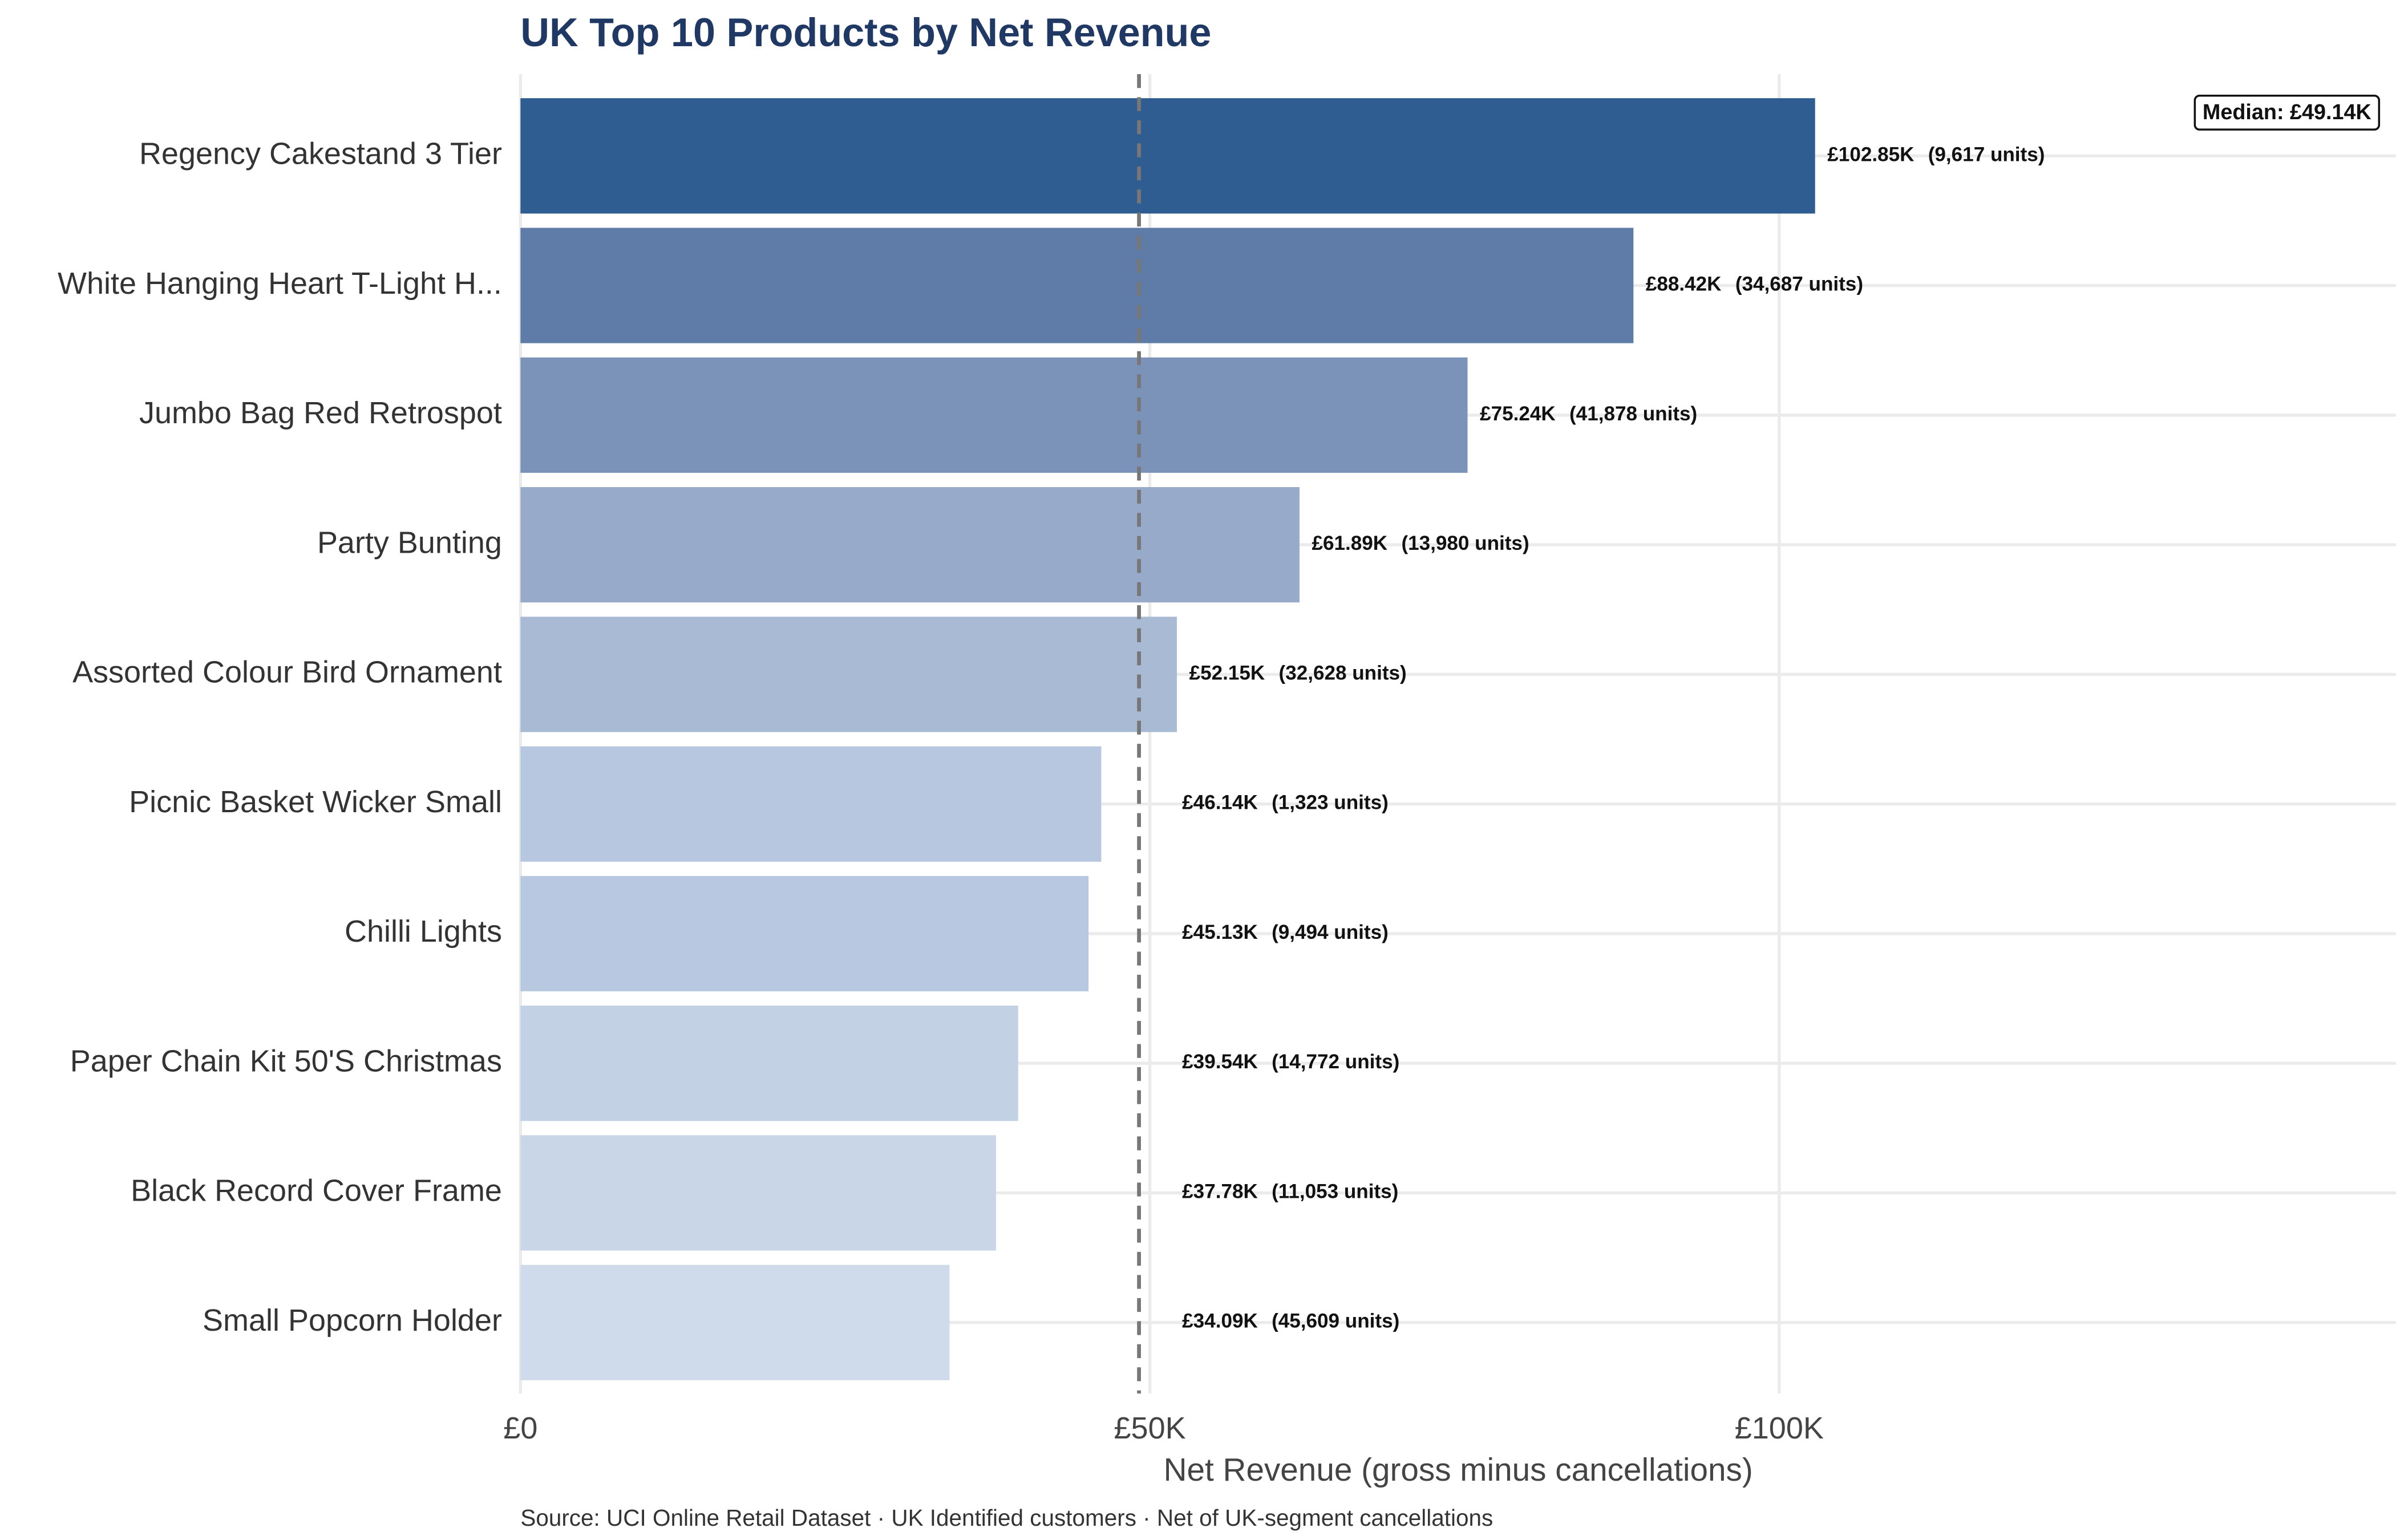 This screenshot has height=1540, width=2396. What do you see at coordinates (520, 1428) in the screenshot?
I see `x-tick-label: £0` at bounding box center [520, 1428].